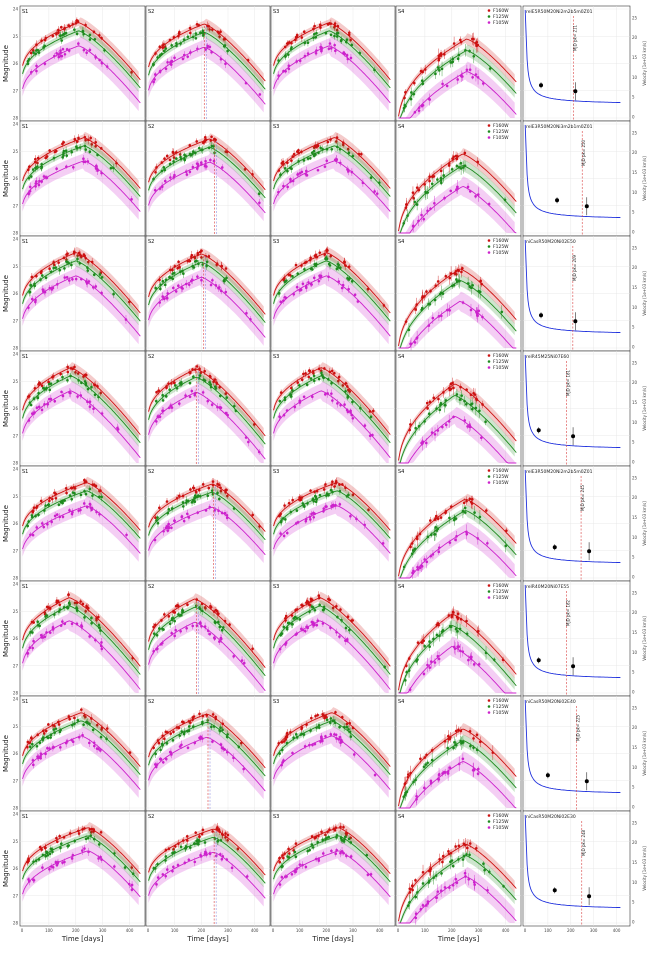  Describe the element at coordinates (25, 127) in the screenshot. I see `panel-label: S1` at that location.